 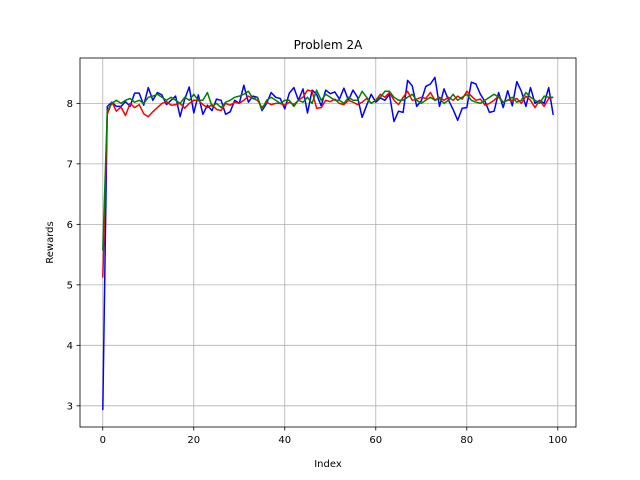 What do you see at coordinates (70, 104) in the screenshot?
I see `y-tick-label: 8` at bounding box center [70, 104].